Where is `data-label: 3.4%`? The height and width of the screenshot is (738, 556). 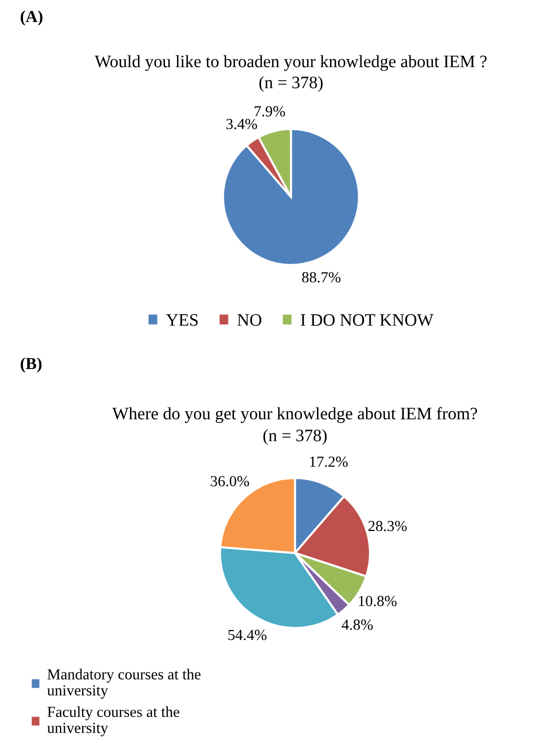
data-label: 3.4% is located at coordinates (242, 124).